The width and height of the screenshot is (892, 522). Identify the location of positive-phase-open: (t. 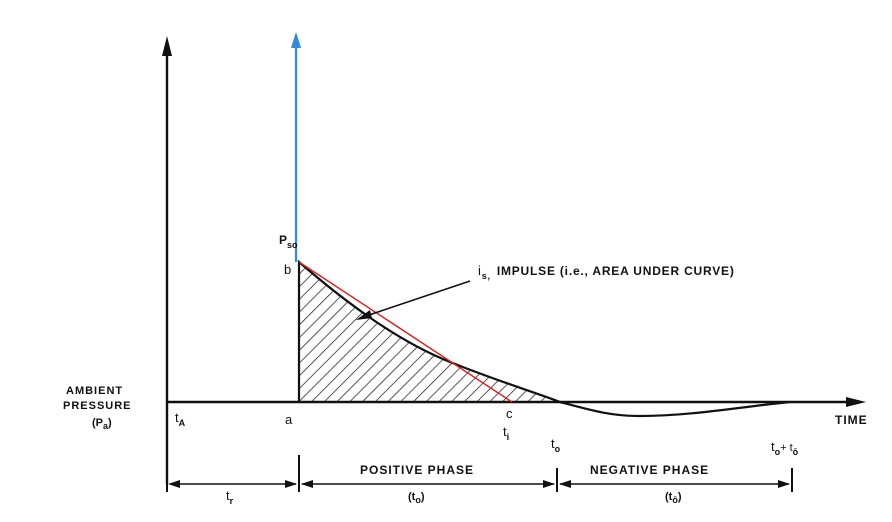
(412, 497).